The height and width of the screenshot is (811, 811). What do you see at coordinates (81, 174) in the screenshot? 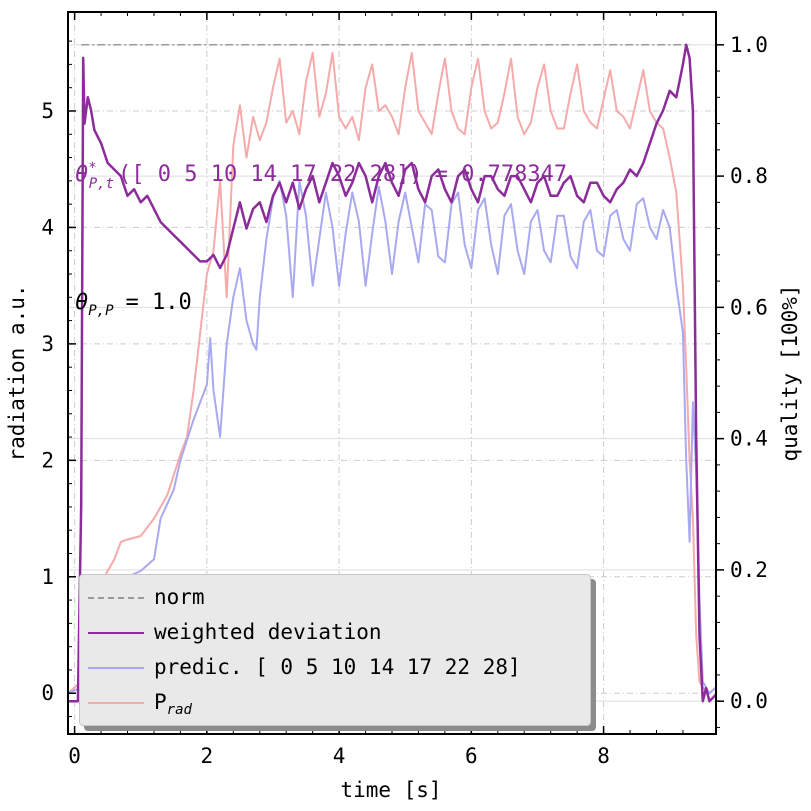
I see `theta-symbol: θ` at bounding box center [81, 174].